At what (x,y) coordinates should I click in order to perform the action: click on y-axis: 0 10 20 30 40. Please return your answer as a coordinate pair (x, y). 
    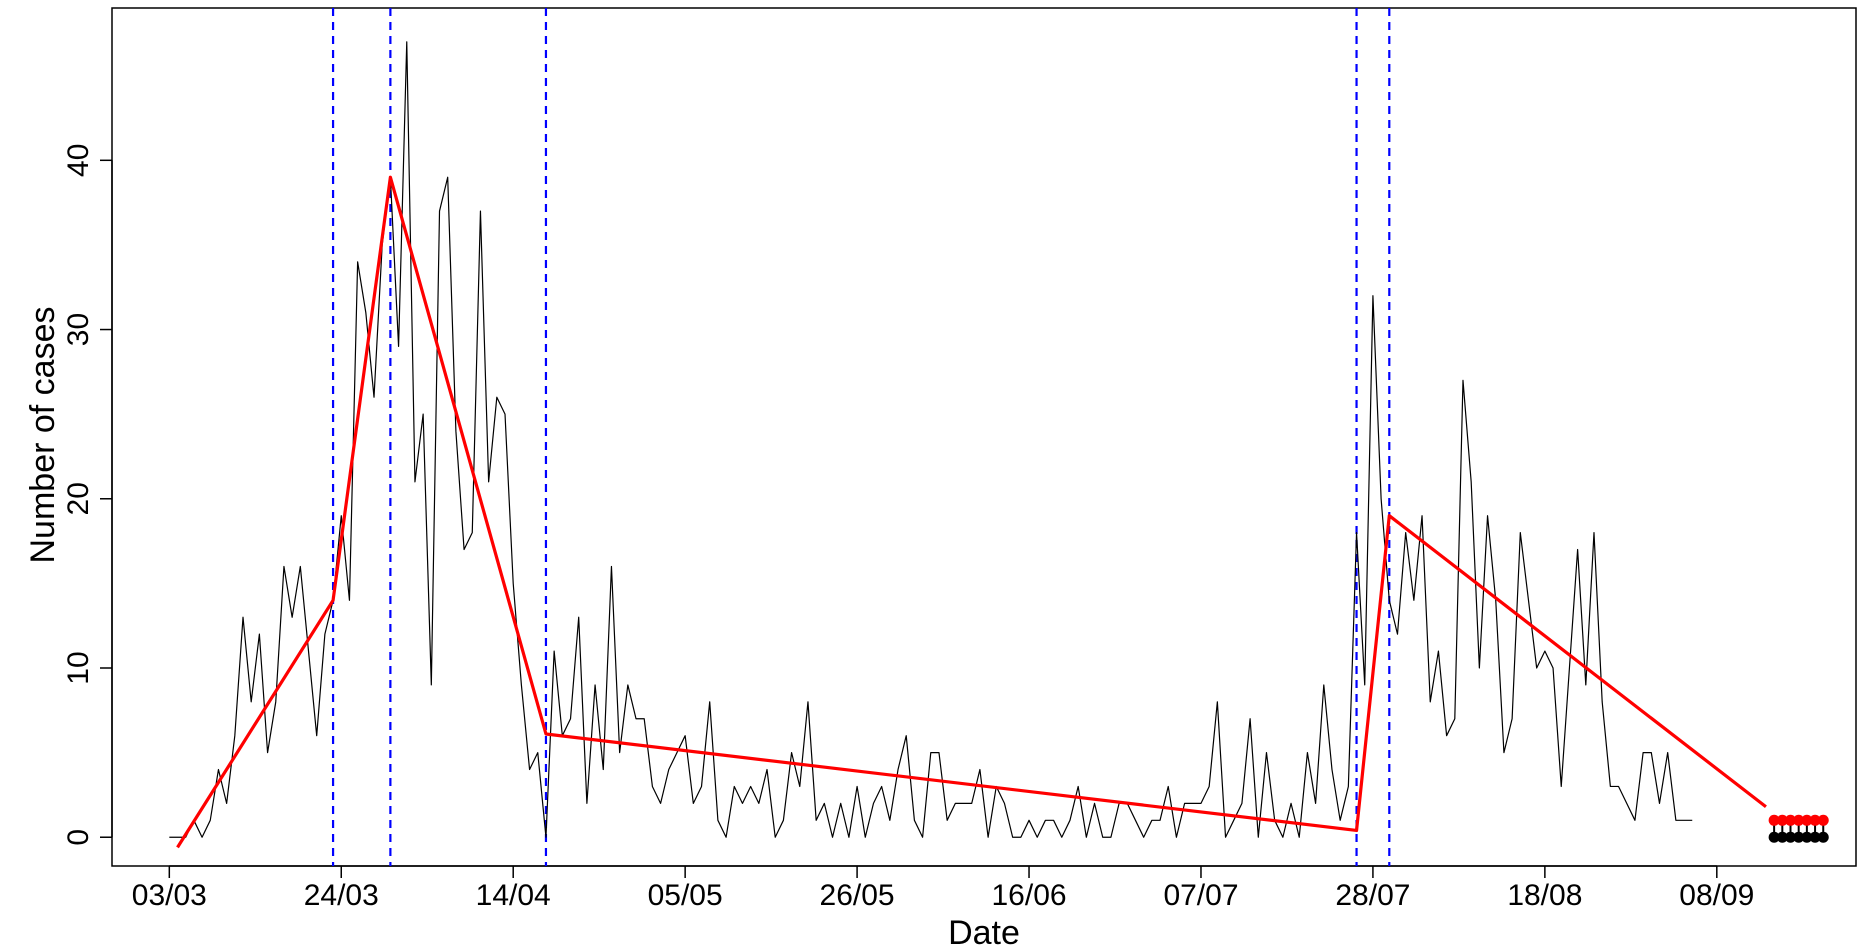
    Looking at the image, I should click on (87, 495).